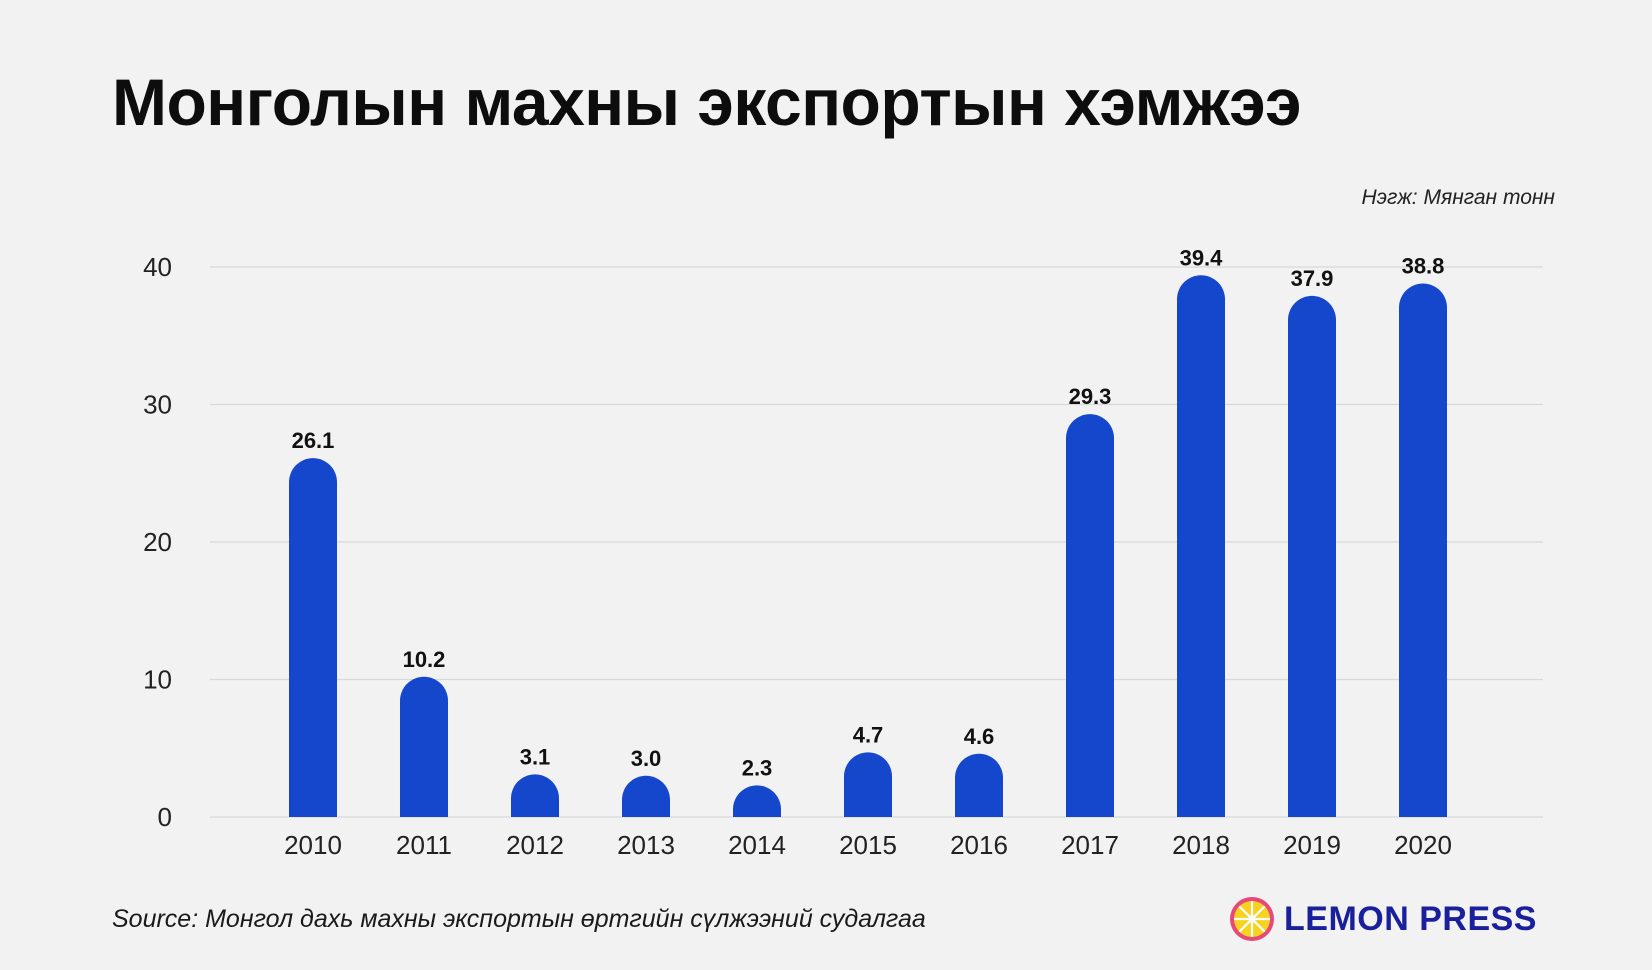 This screenshot has width=1652, height=970. What do you see at coordinates (1202, 257) in the screenshot?
I see `data-label-2018: 39.4` at bounding box center [1202, 257].